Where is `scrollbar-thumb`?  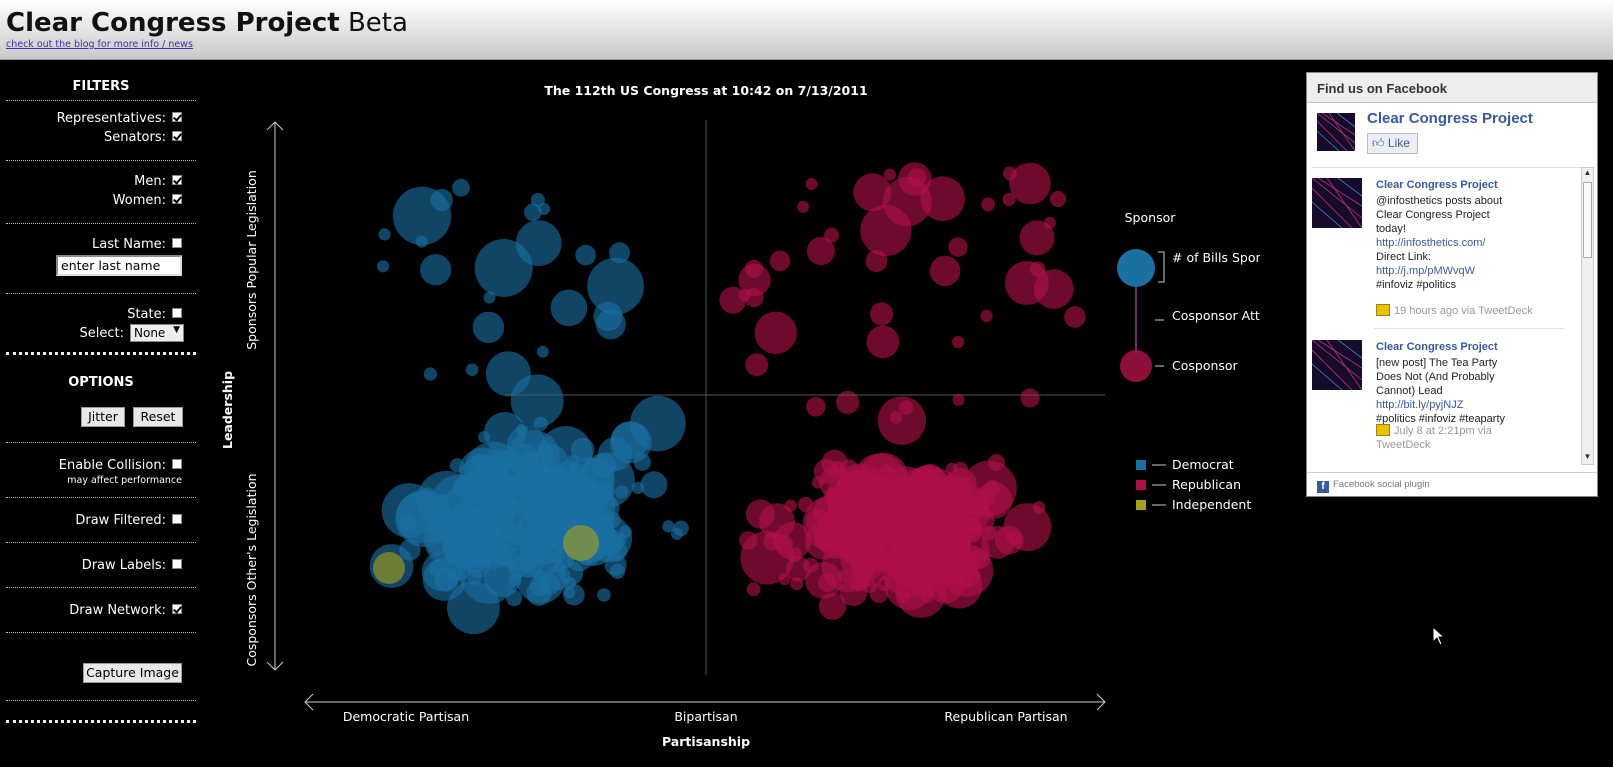
scrollbar-thumb is located at coordinates (1587, 220).